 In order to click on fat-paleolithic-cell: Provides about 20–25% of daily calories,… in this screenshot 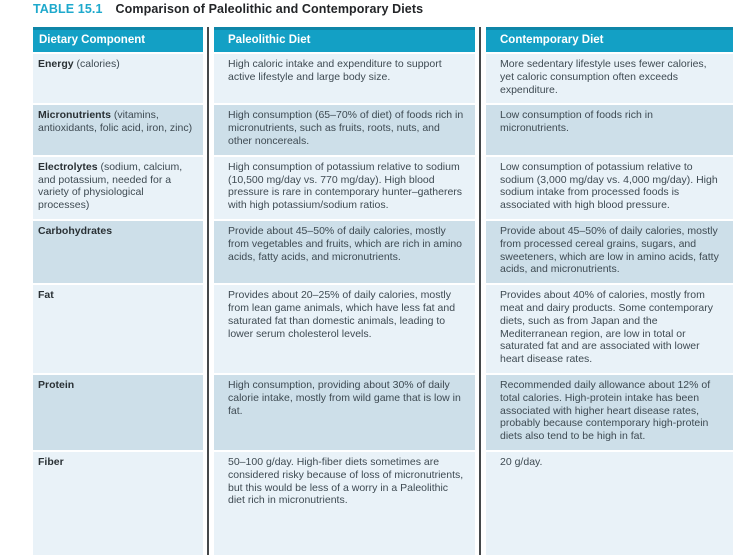, I will do `click(344, 329)`.